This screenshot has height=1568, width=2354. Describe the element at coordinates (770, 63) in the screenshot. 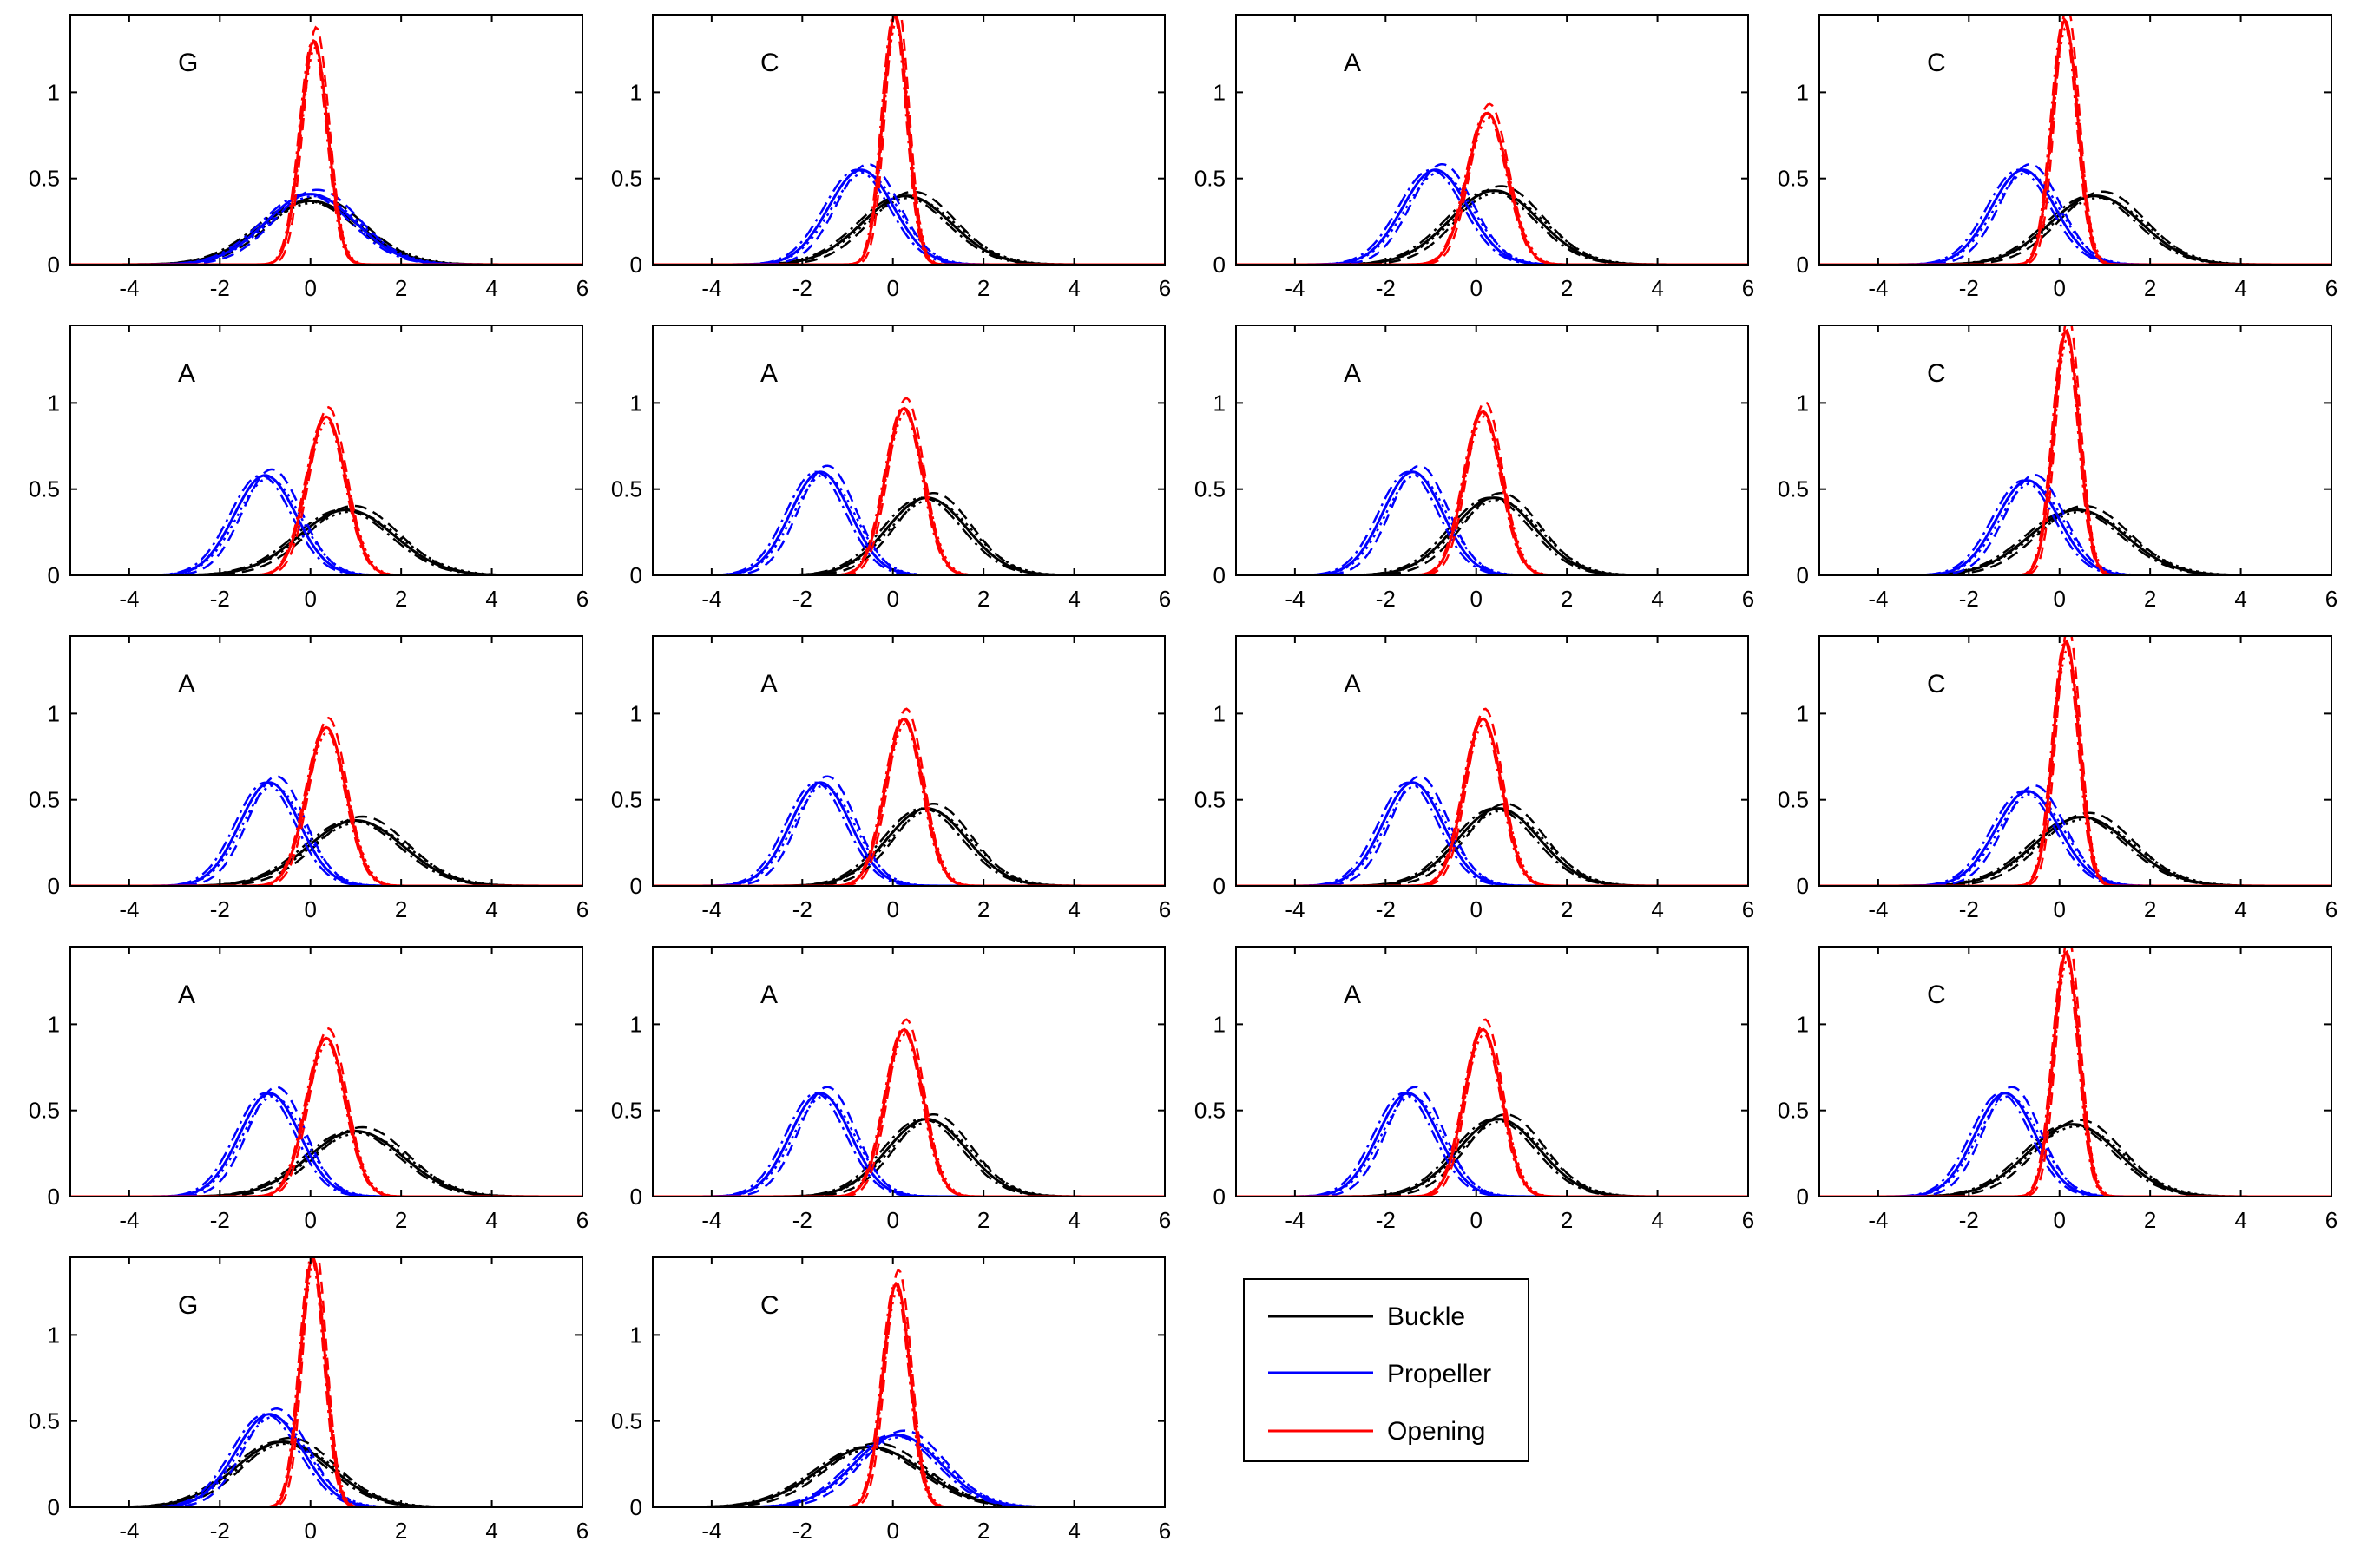

I see `panel-2-label: C` at that location.